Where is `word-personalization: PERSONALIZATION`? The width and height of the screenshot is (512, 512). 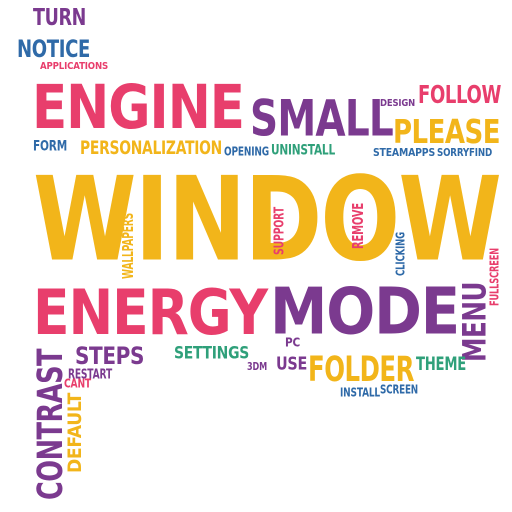 word-personalization: PERSONALIZATION is located at coordinates (151, 147).